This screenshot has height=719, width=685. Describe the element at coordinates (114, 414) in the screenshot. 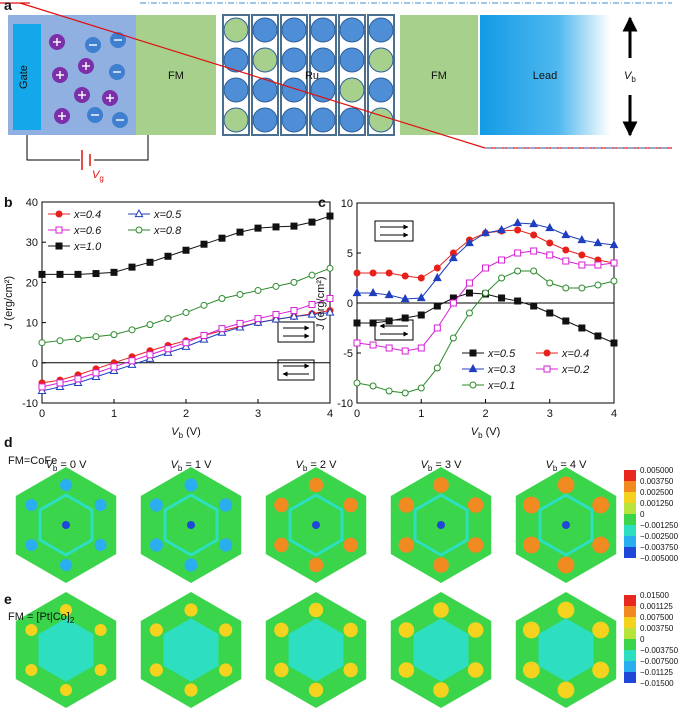

I see `x-tick-label: 1` at that location.